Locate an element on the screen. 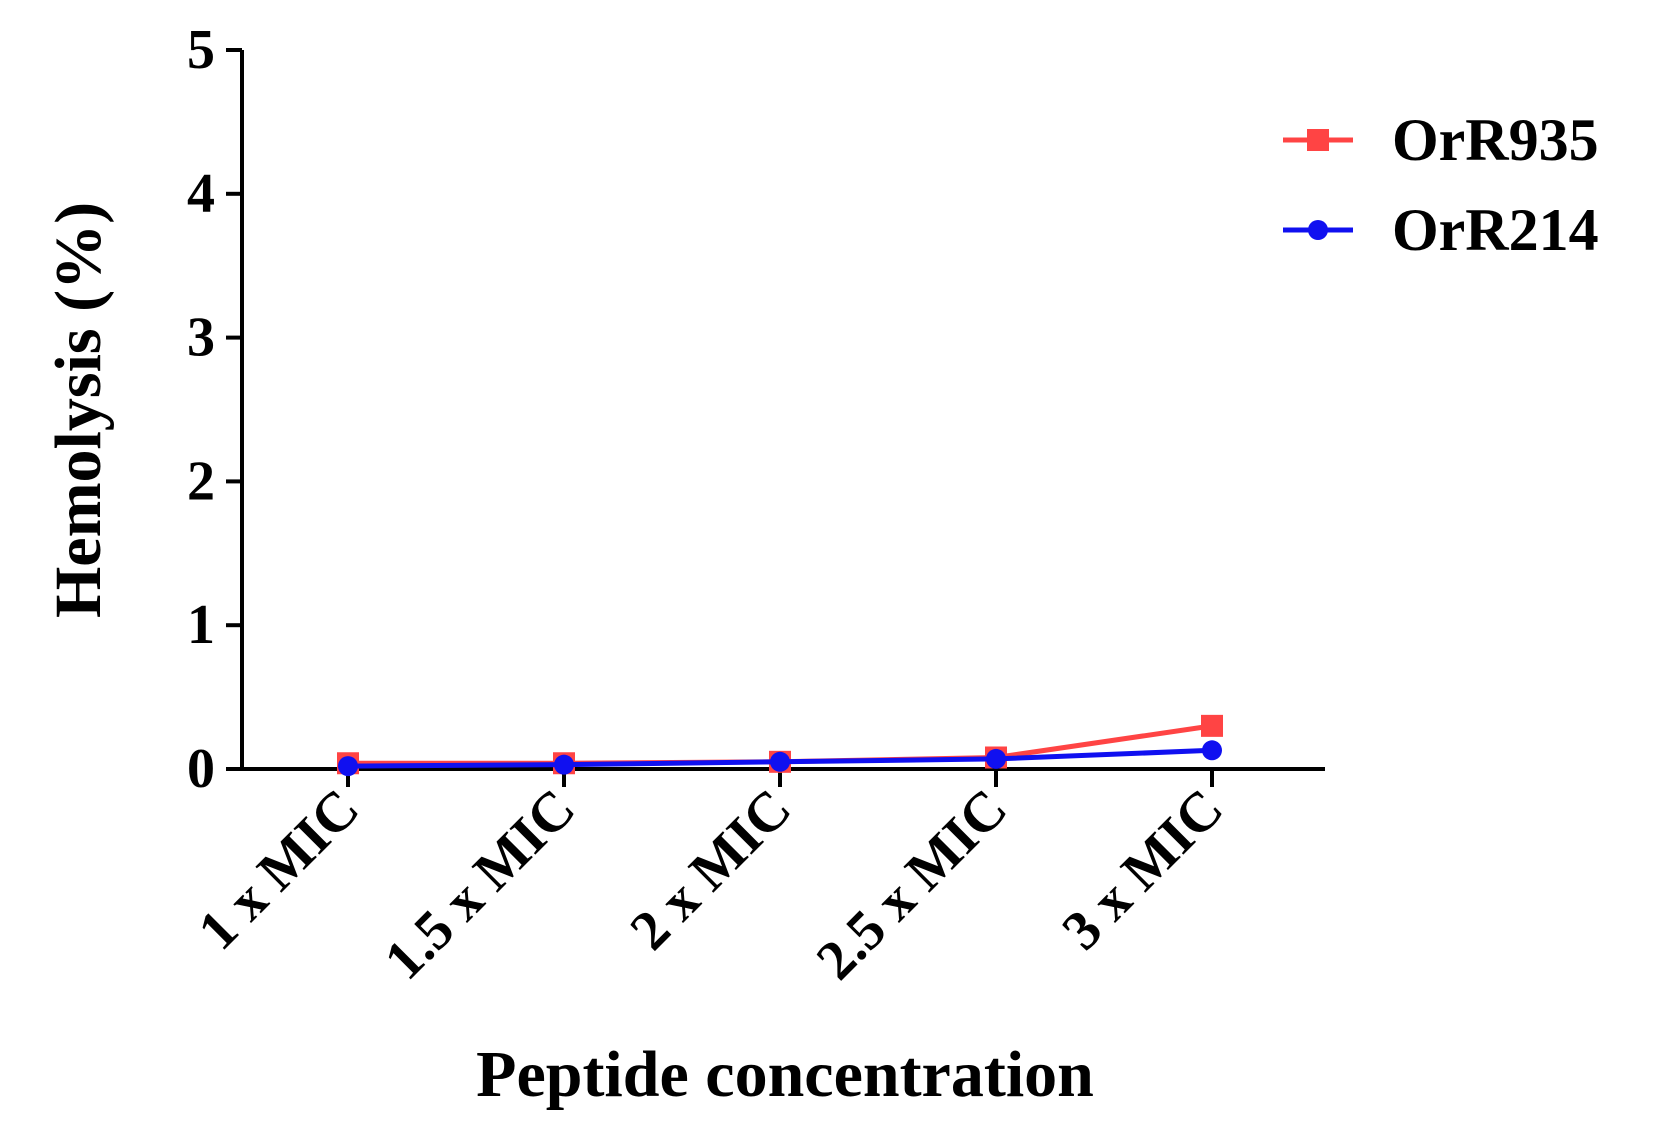 The height and width of the screenshot is (1124, 1664). x-tick-label: 1 x MIC is located at coordinates (279, 869).